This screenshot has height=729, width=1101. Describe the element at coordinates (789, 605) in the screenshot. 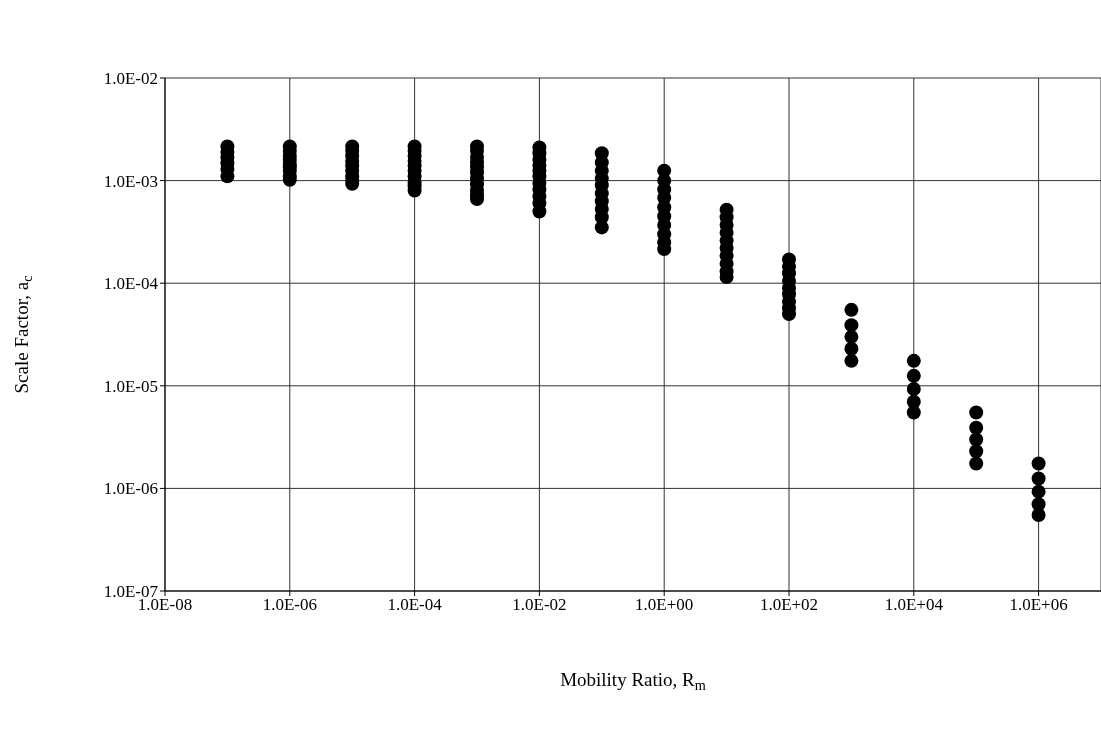

I see `x-tick-label: 1.0E+02` at that location.